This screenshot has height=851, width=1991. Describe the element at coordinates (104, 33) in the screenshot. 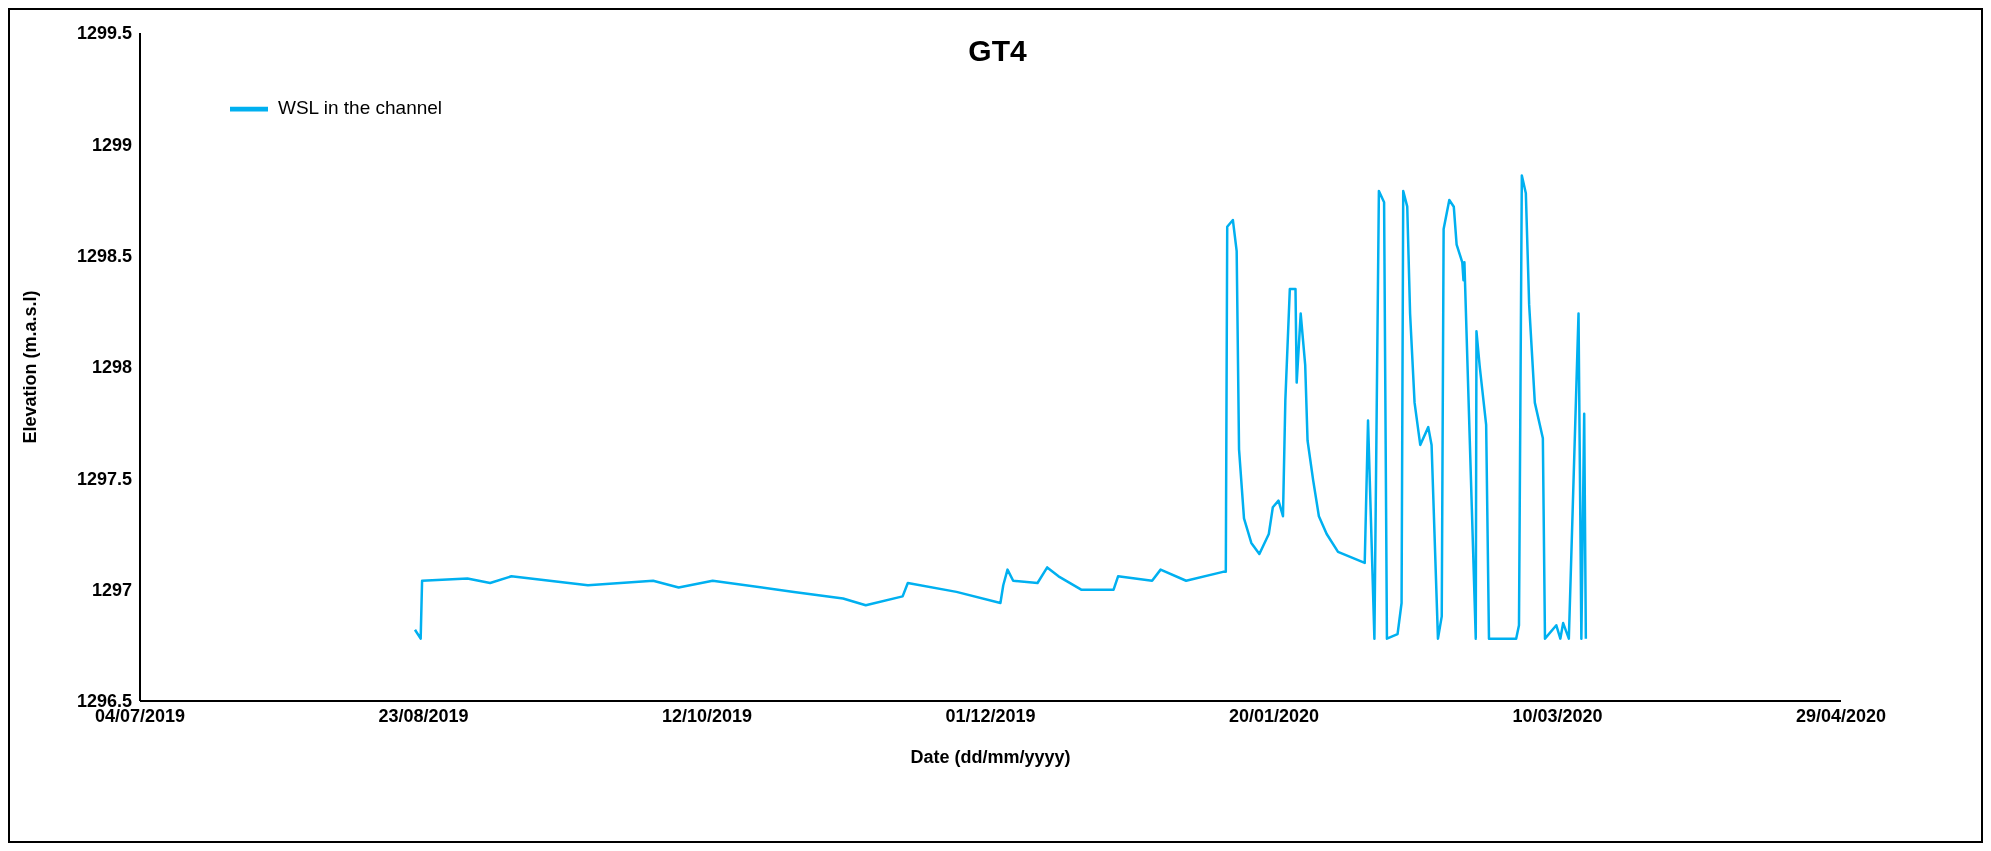

I see `y-tick-label: 1299.5` at that location.